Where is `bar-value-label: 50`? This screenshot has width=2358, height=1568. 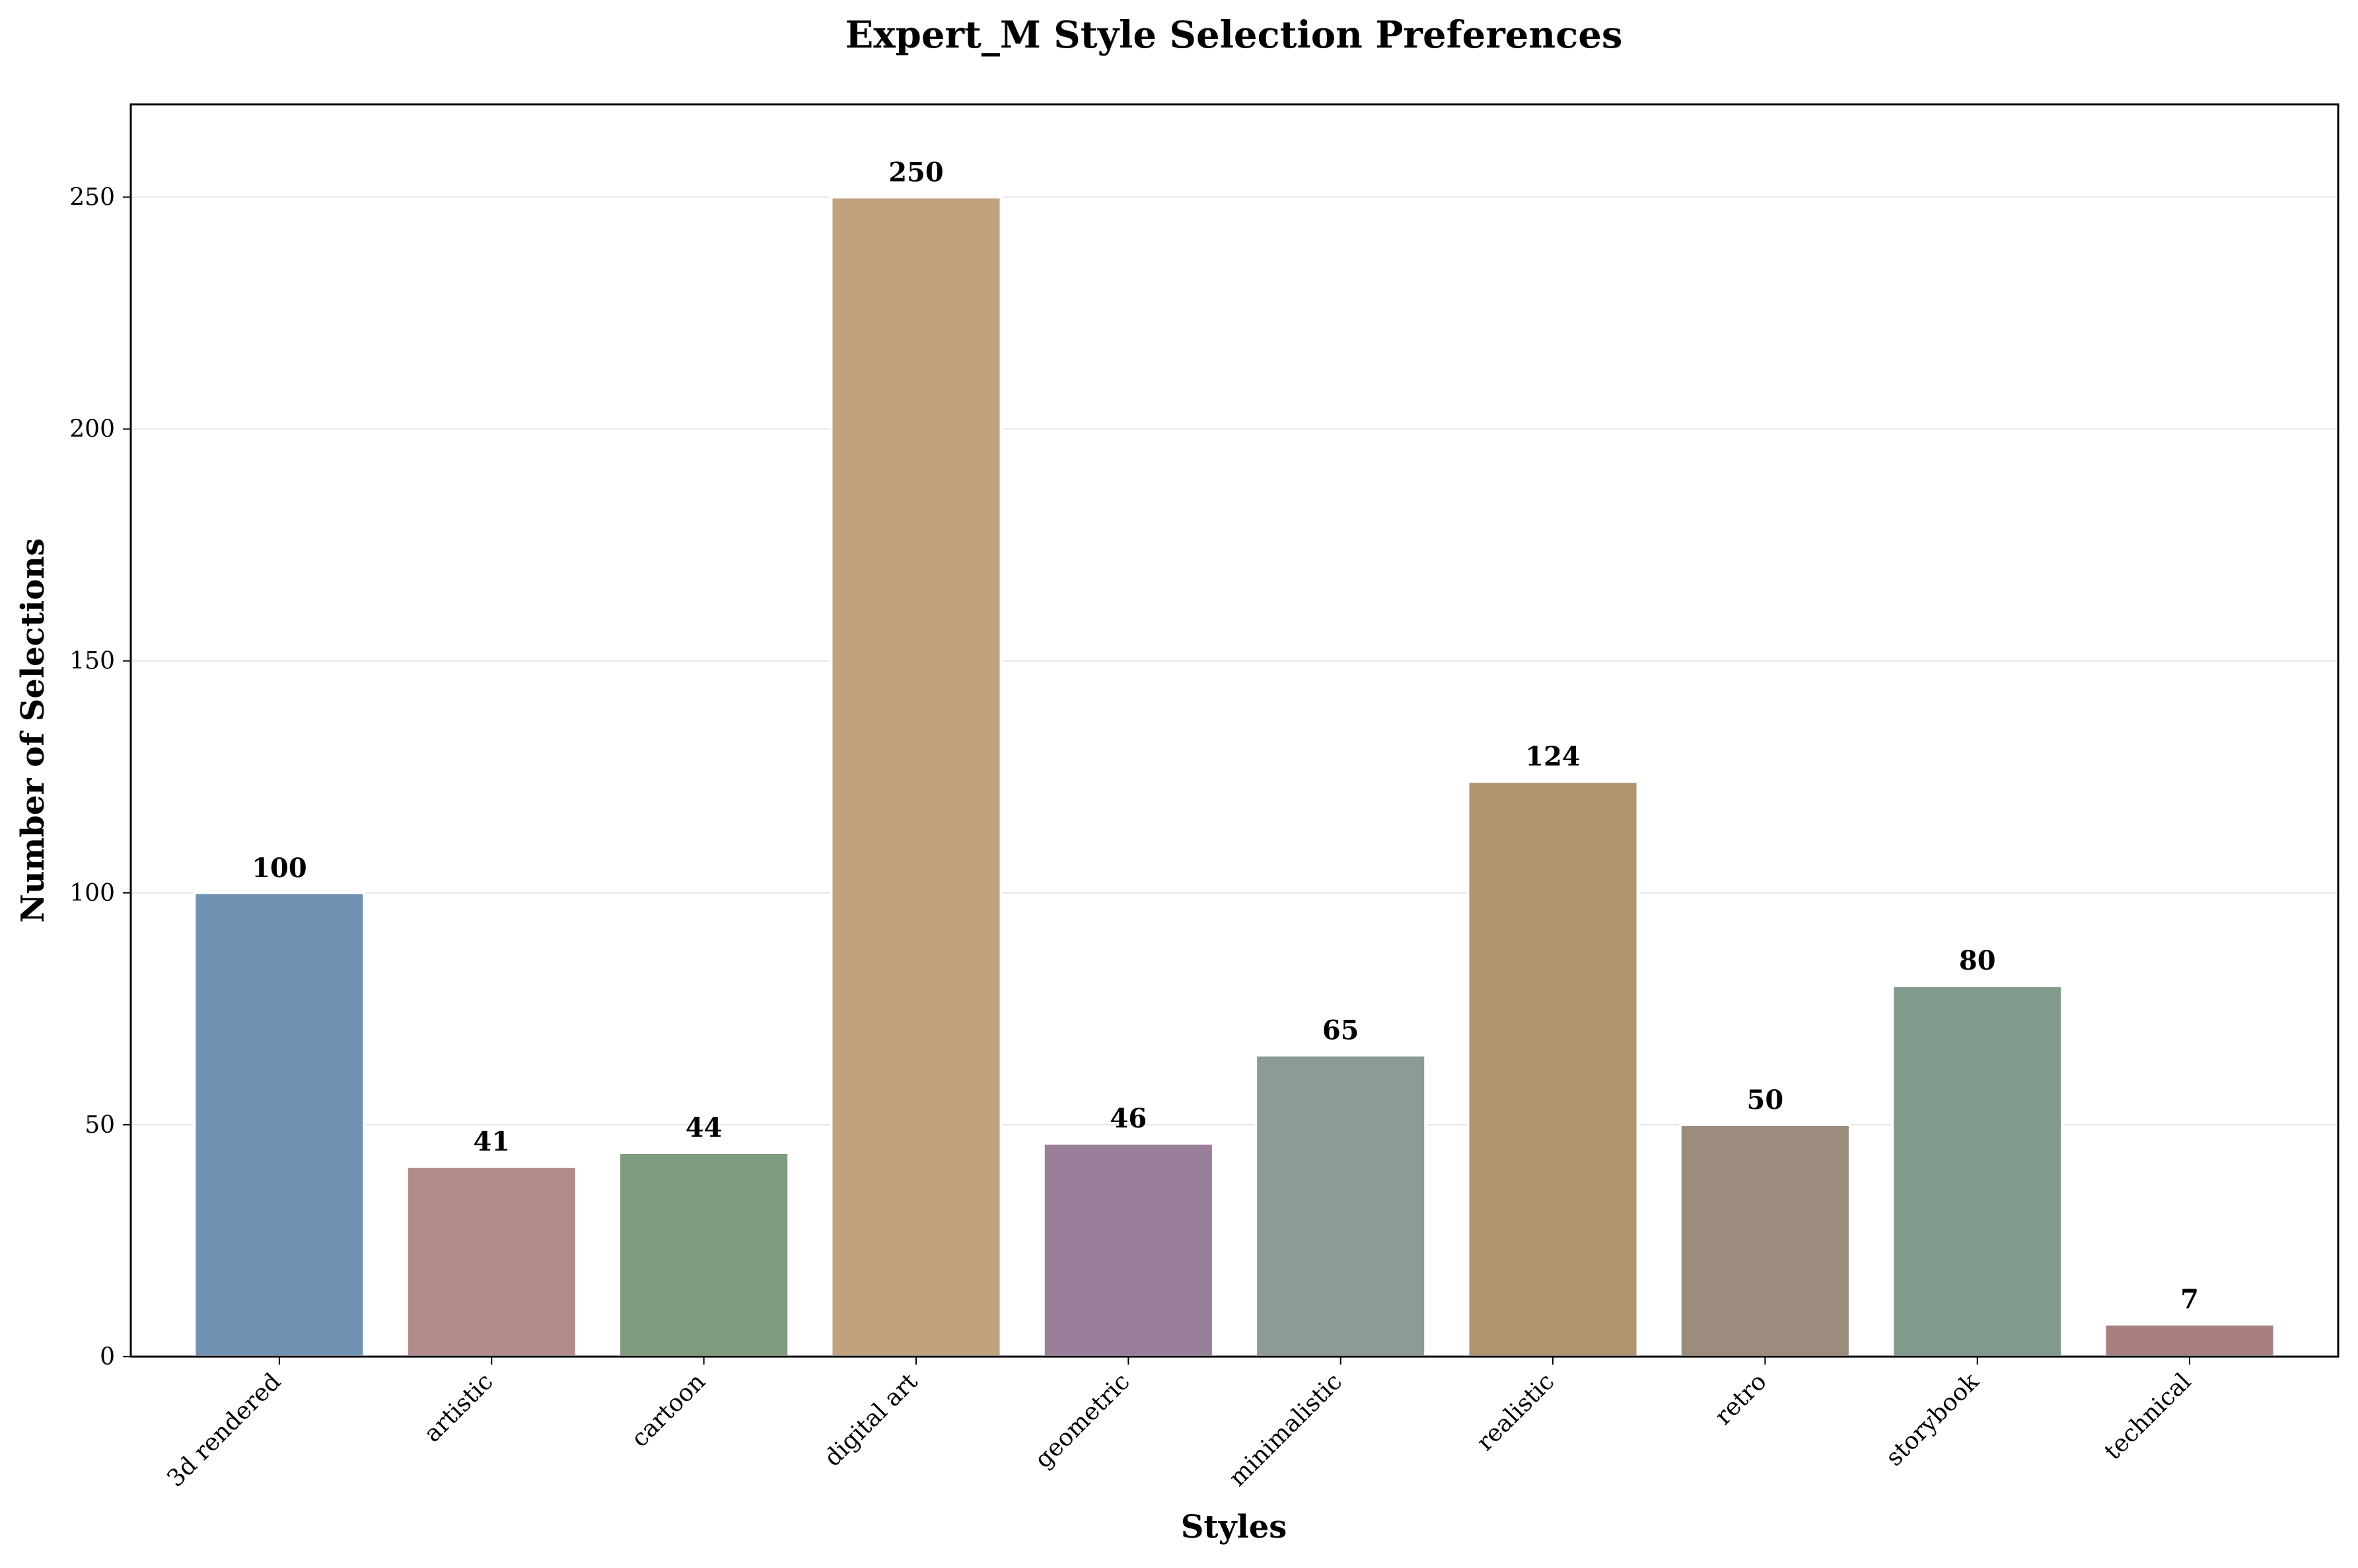
bar-value-label: 50 is located at coordinates (1765, 1100).